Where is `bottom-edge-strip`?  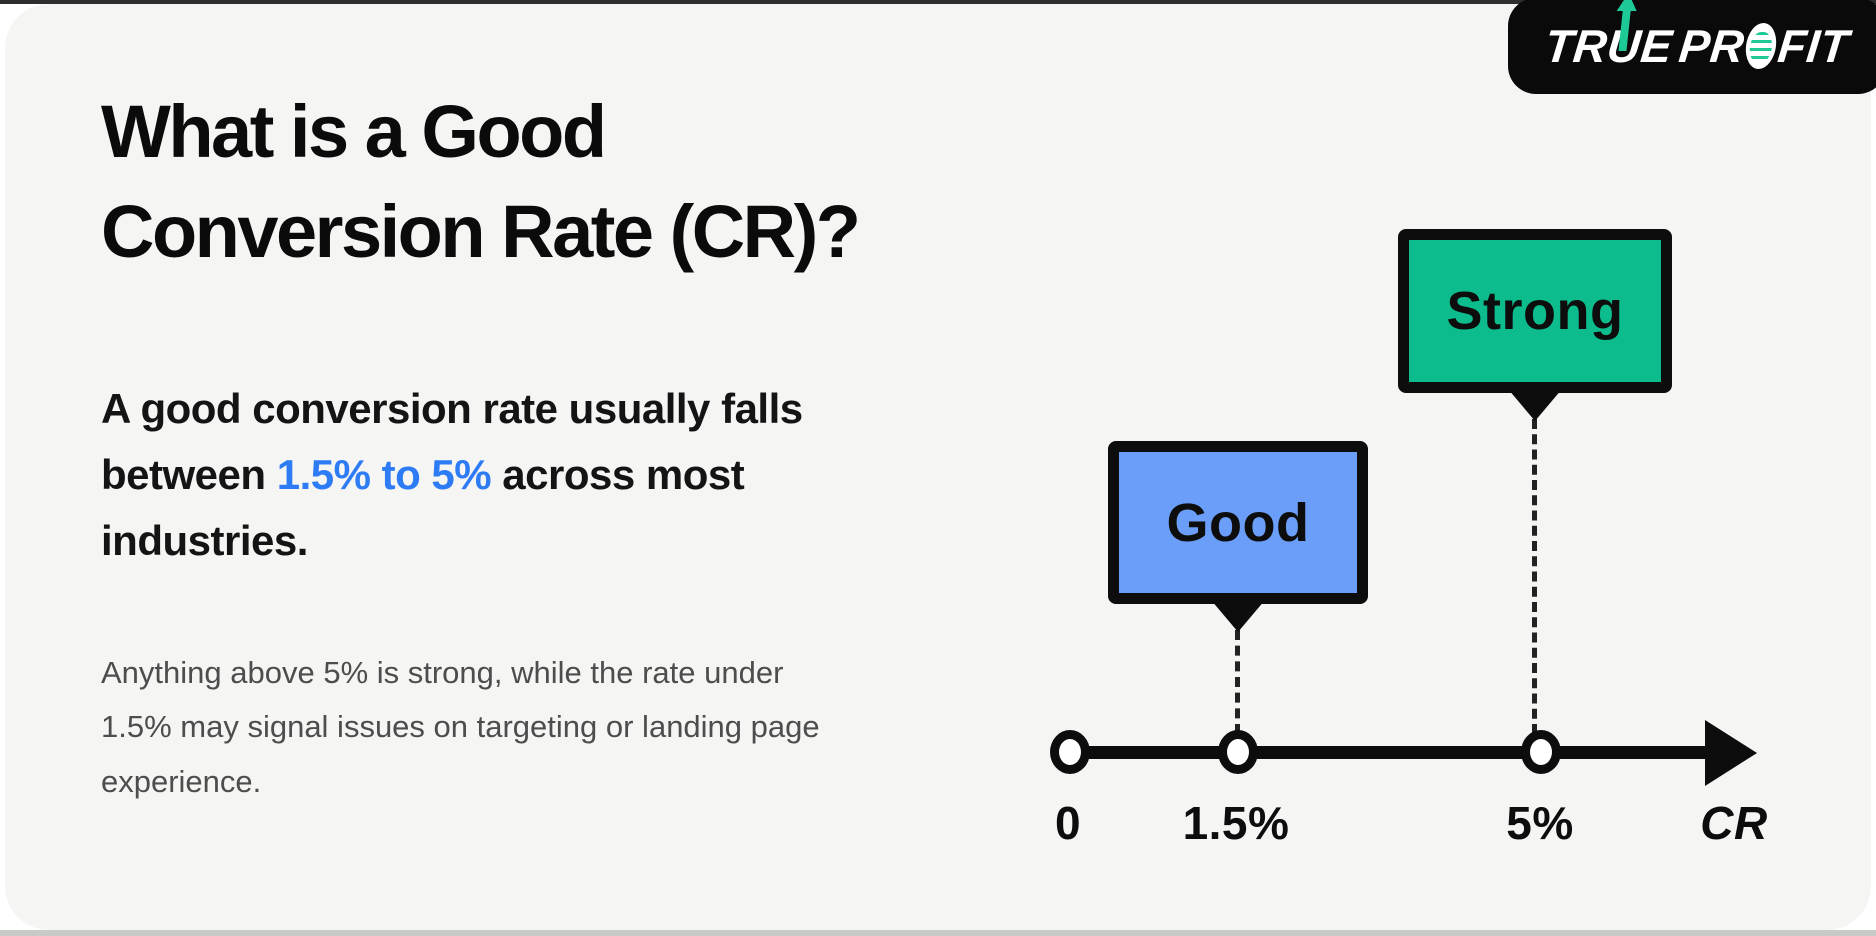
bottom-edge-strip is located at coordinates (938, 933).